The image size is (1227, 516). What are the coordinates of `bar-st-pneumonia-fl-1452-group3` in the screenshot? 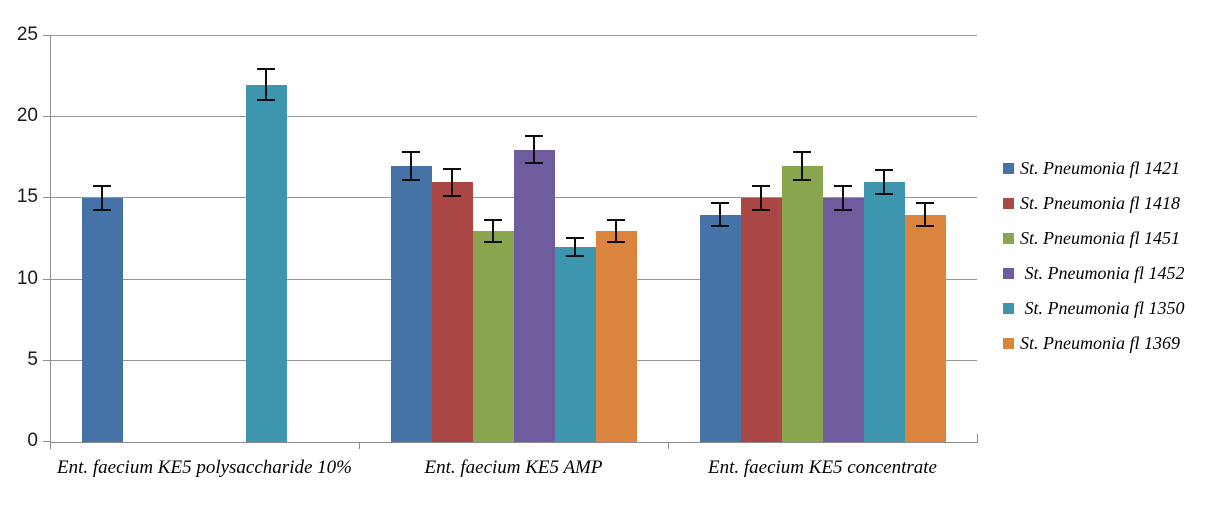 It's located at (843, 320).